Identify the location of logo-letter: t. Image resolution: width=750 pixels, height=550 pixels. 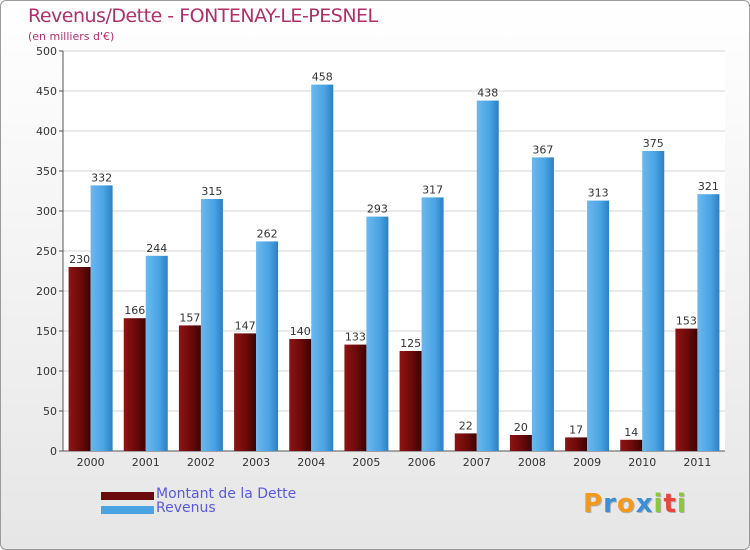
(670, 504).